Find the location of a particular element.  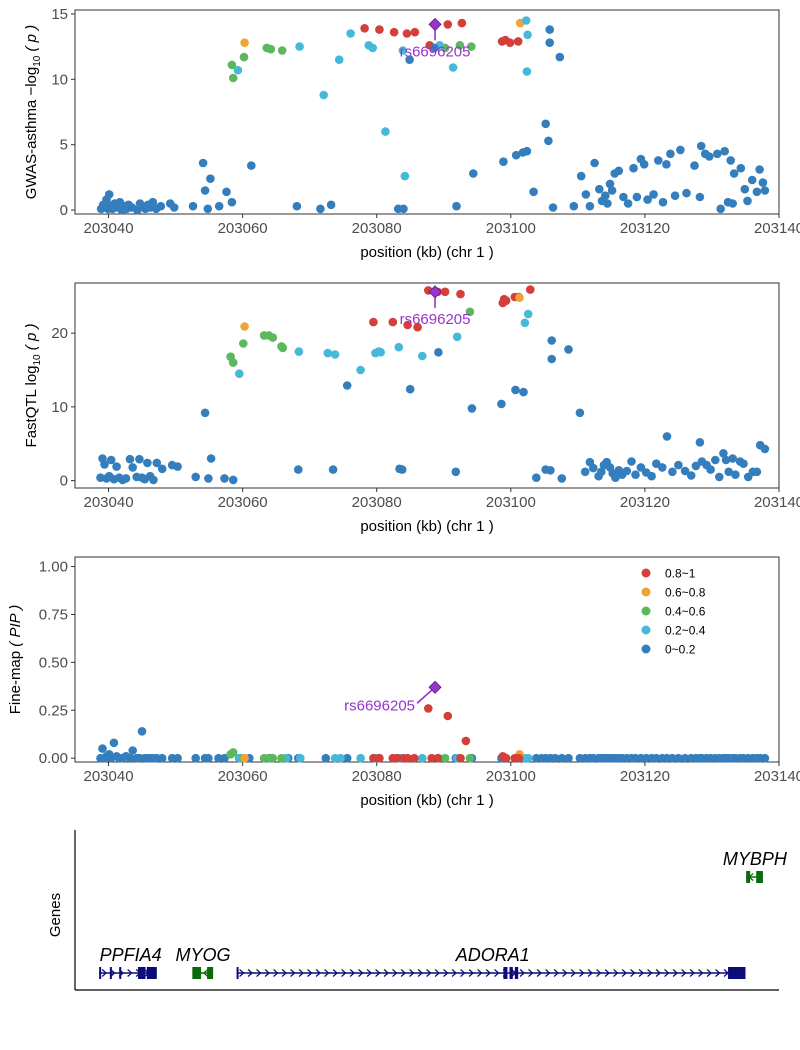

y-axis-title-end: ( PIP ) is located at coordinates (15, 628).